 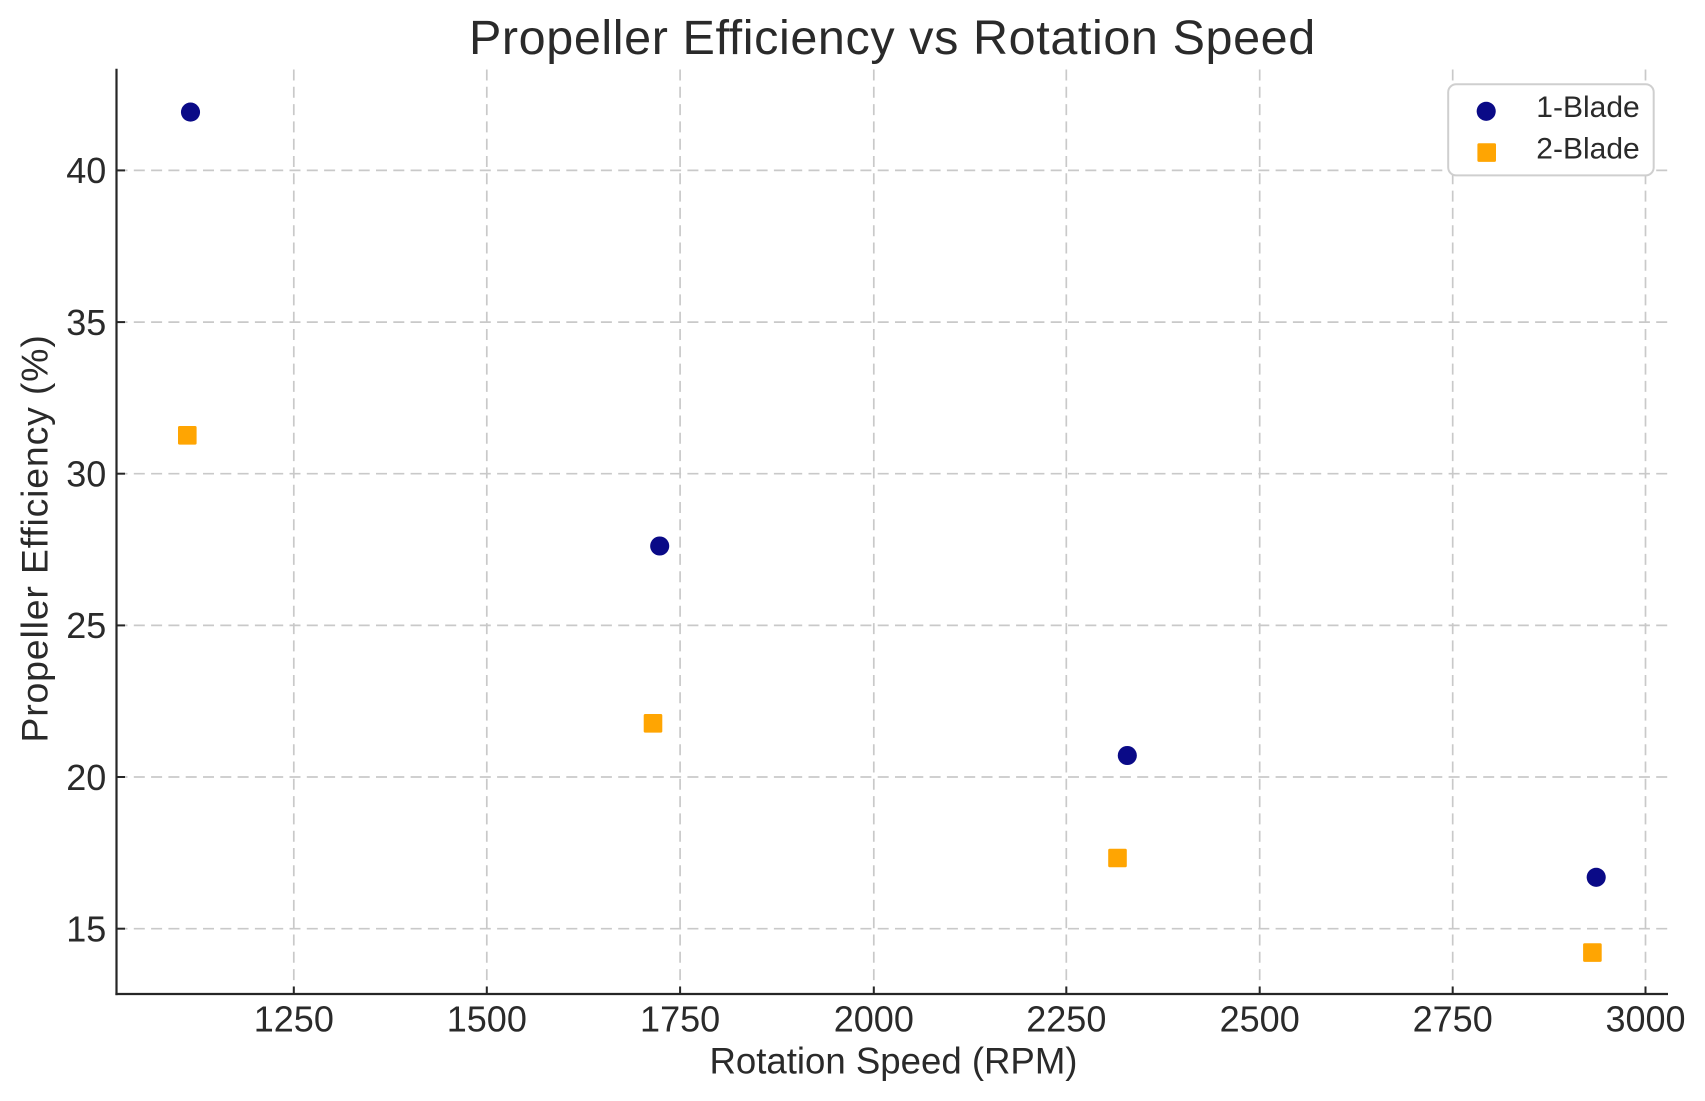 What do you see at coordinates (1587, 107) in the screenshot?
I see `svg-text: 1-Blade` at bounding box center [1587, 107].